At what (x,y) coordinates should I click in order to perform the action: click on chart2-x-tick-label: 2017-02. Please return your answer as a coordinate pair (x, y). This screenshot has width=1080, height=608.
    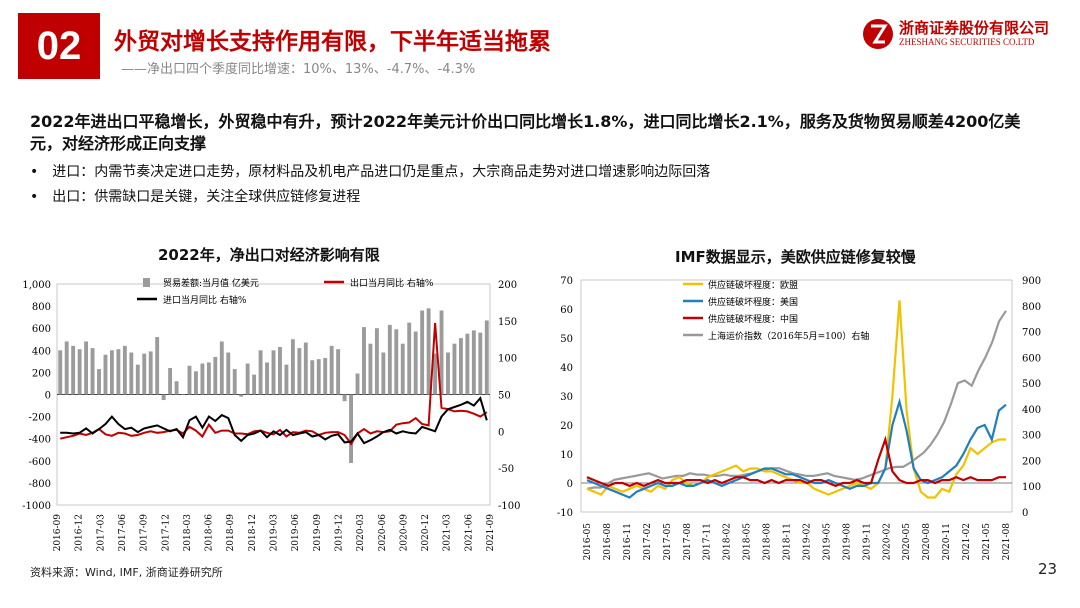
    Looking at the image, I should click on (648, 541).